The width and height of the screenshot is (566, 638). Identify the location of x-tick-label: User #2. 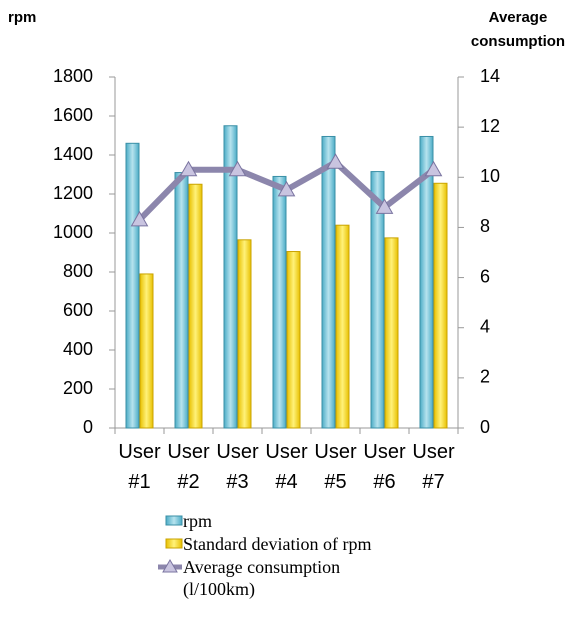
(188, 467).